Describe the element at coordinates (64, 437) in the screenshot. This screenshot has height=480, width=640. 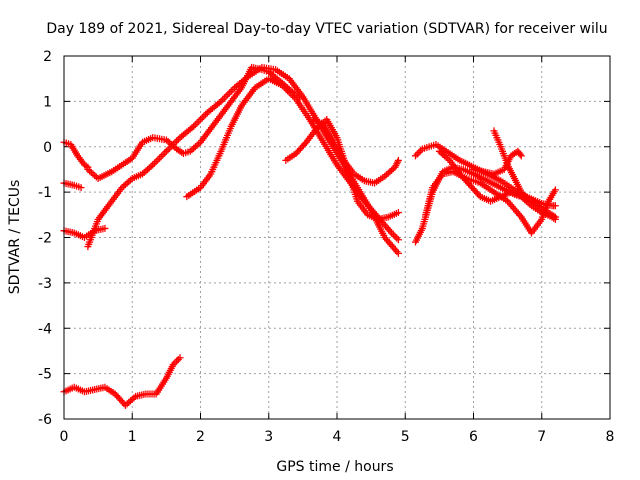
I see `x-tick-label: 0` at that location.